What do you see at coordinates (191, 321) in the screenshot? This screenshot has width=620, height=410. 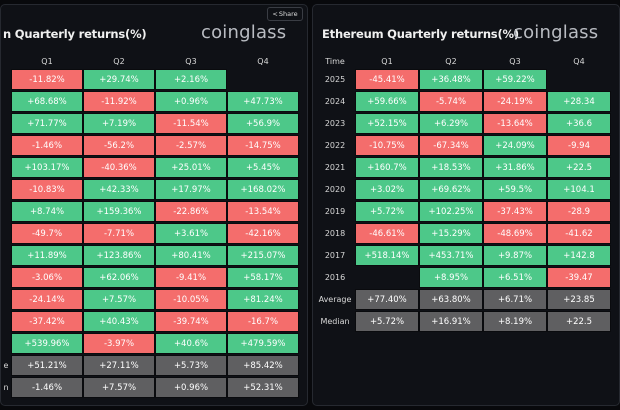 I see `return-cell: -39.74%` at bounding box center [191, 321].